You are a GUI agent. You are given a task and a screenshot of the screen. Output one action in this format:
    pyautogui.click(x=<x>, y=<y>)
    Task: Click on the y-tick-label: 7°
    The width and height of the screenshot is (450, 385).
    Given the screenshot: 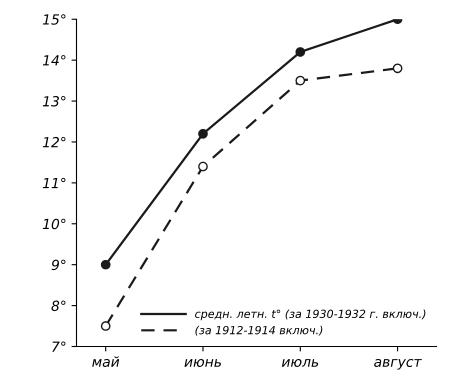 What is the action you would take?
    pyautogui.click(x=59, y=346)
    